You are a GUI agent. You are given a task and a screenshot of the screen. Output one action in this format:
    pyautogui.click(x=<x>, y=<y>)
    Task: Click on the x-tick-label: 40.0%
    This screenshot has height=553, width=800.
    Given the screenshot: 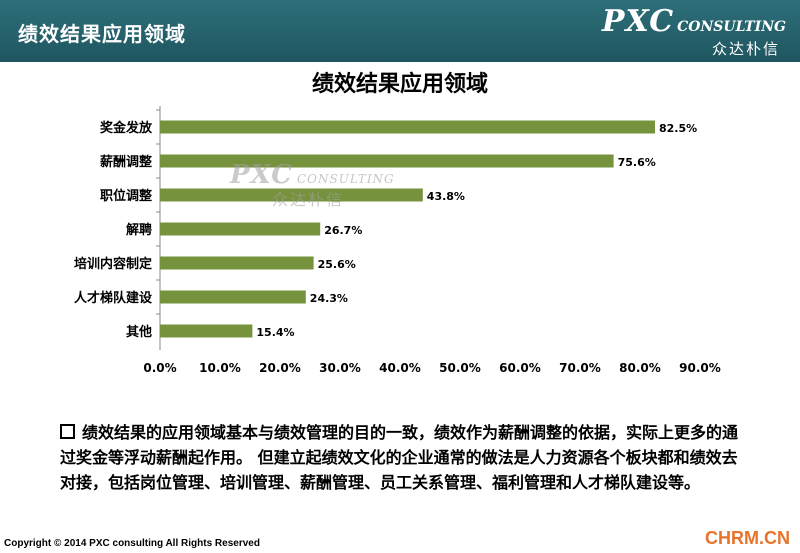 What is the action you would take?
    pyautogui.click(x=400, y=368)
    